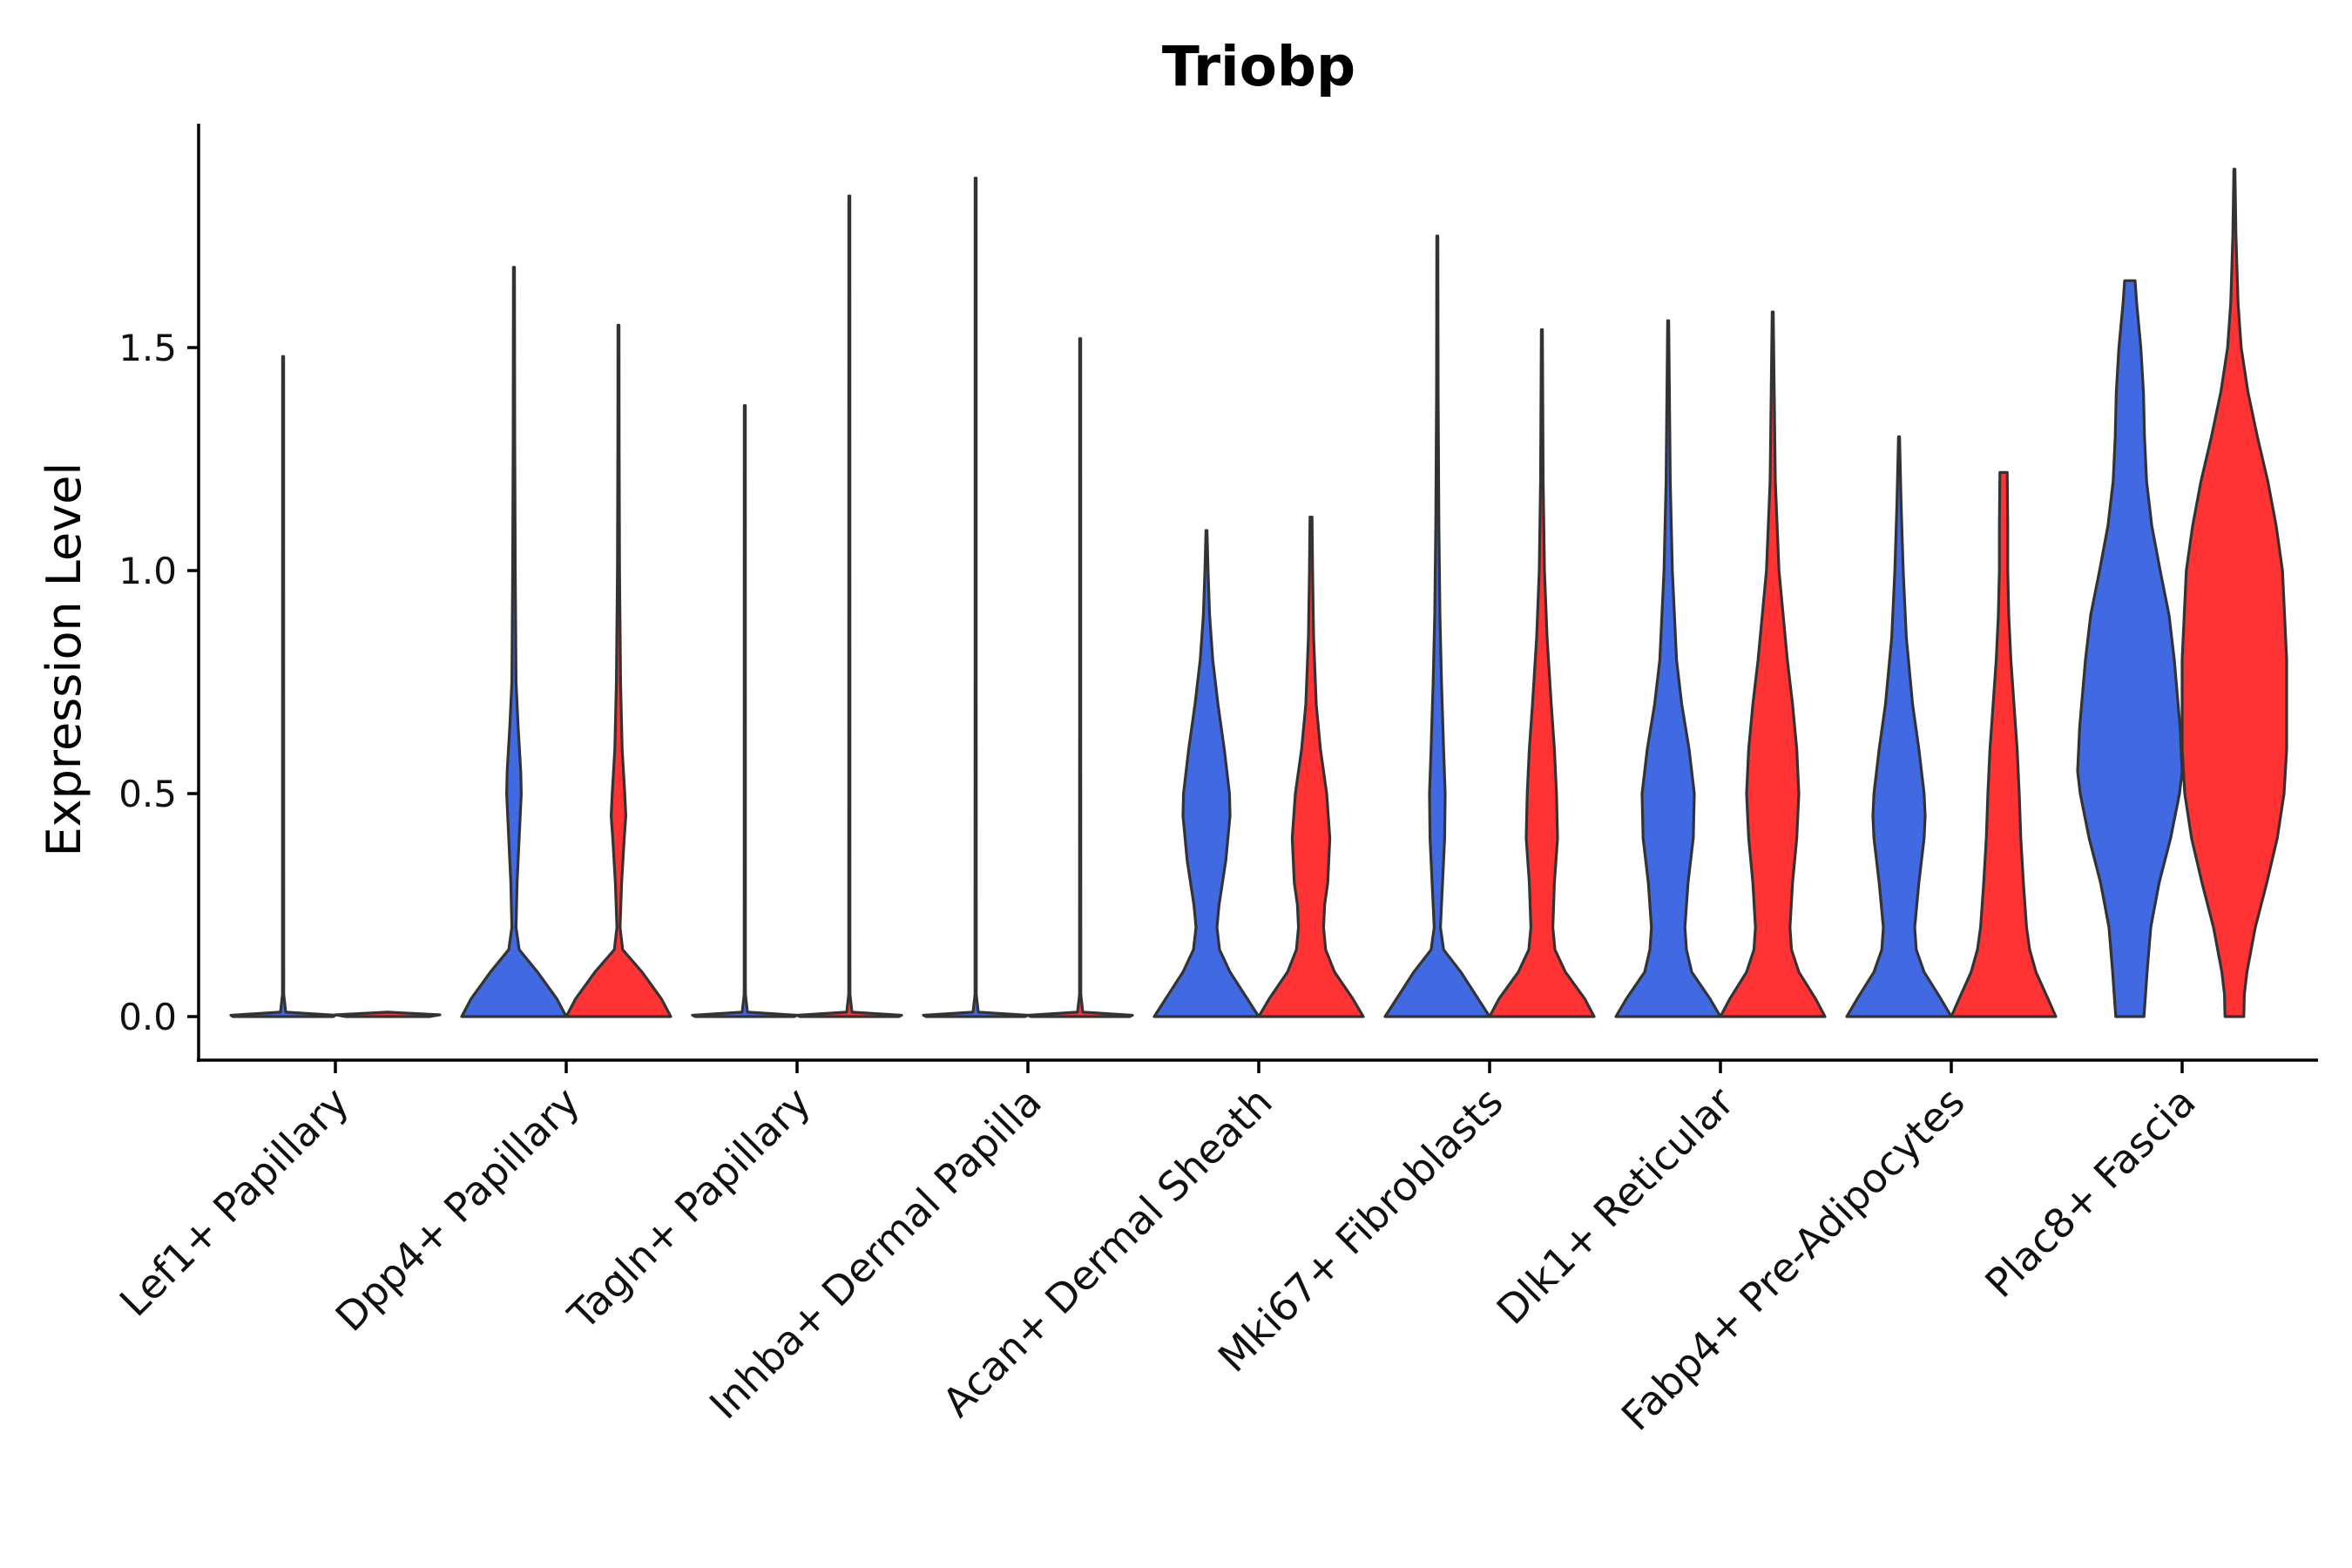 The width and height of the screenshot is (2352, 1568). I want to click on violin-tagln-papillary-red, so click(849, 606).